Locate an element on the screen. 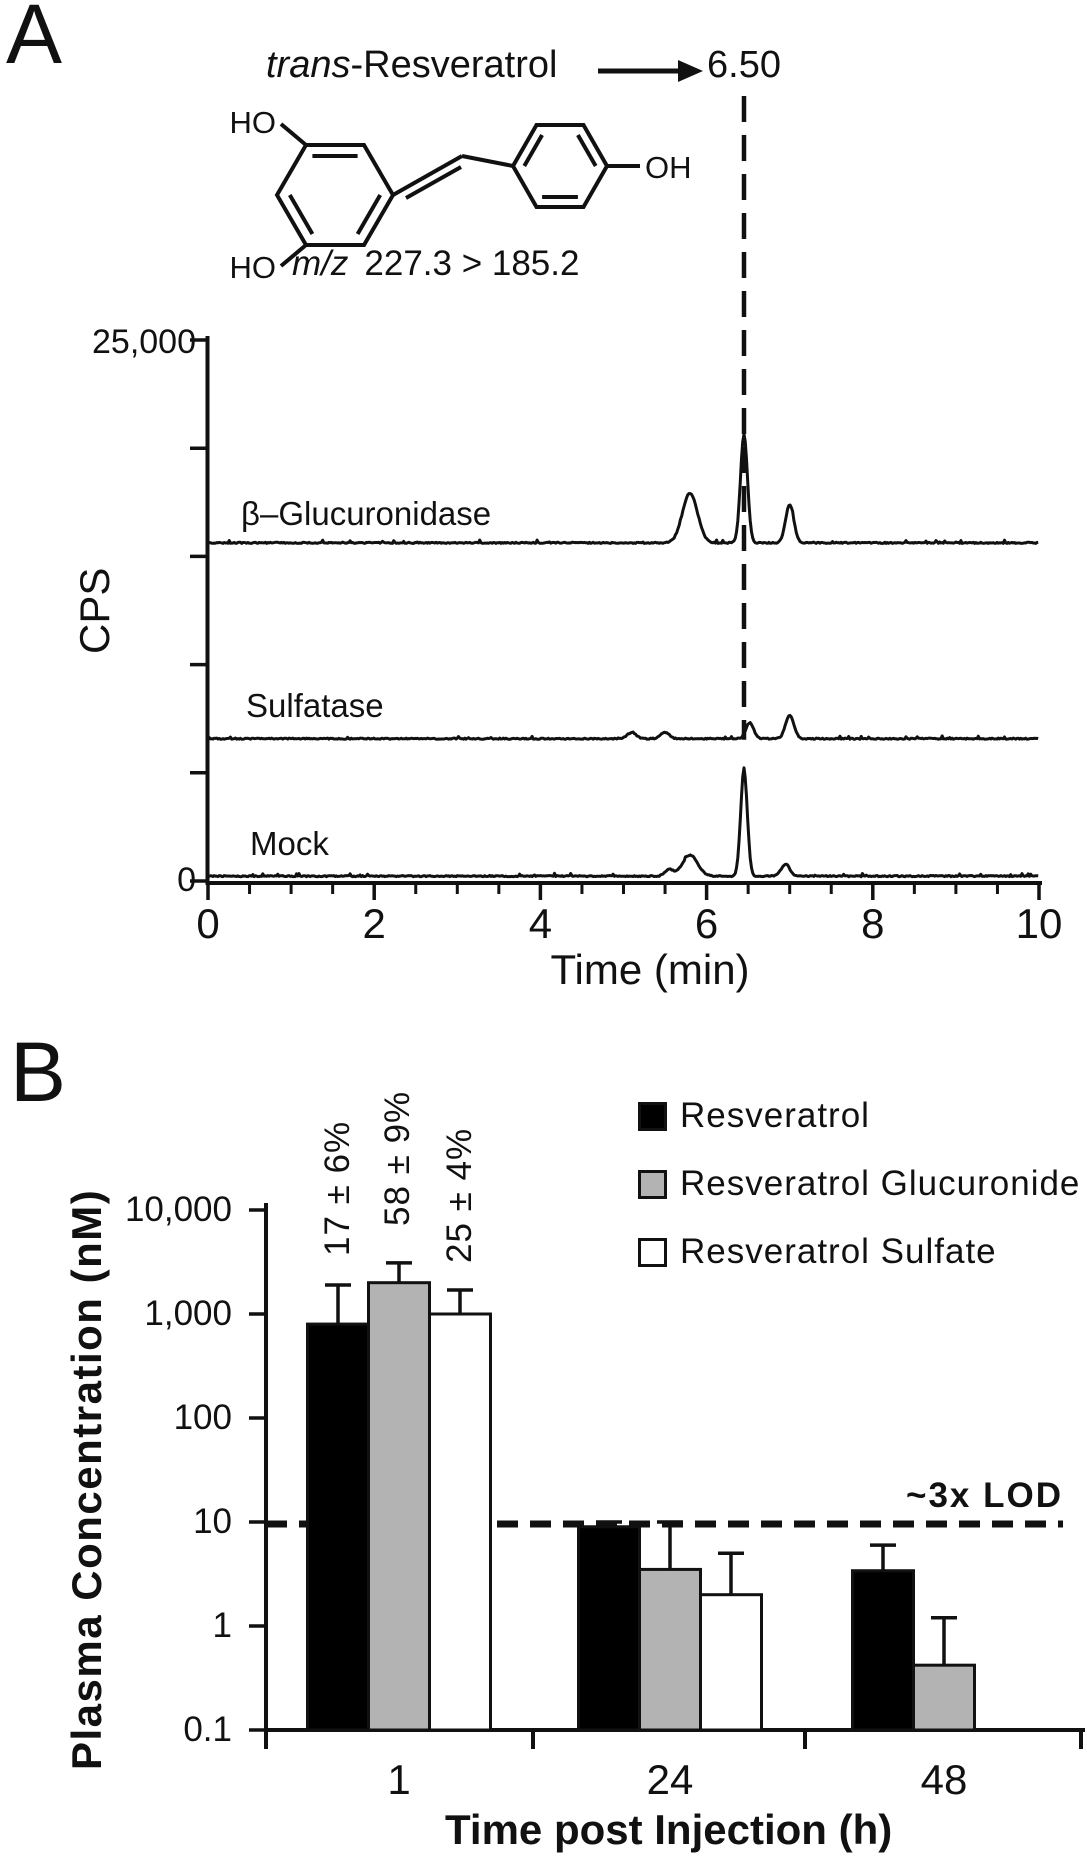 This screenshot has width=1087, height=1871. y-tick-label: 0.1 is located at coordinates (207, 1729).